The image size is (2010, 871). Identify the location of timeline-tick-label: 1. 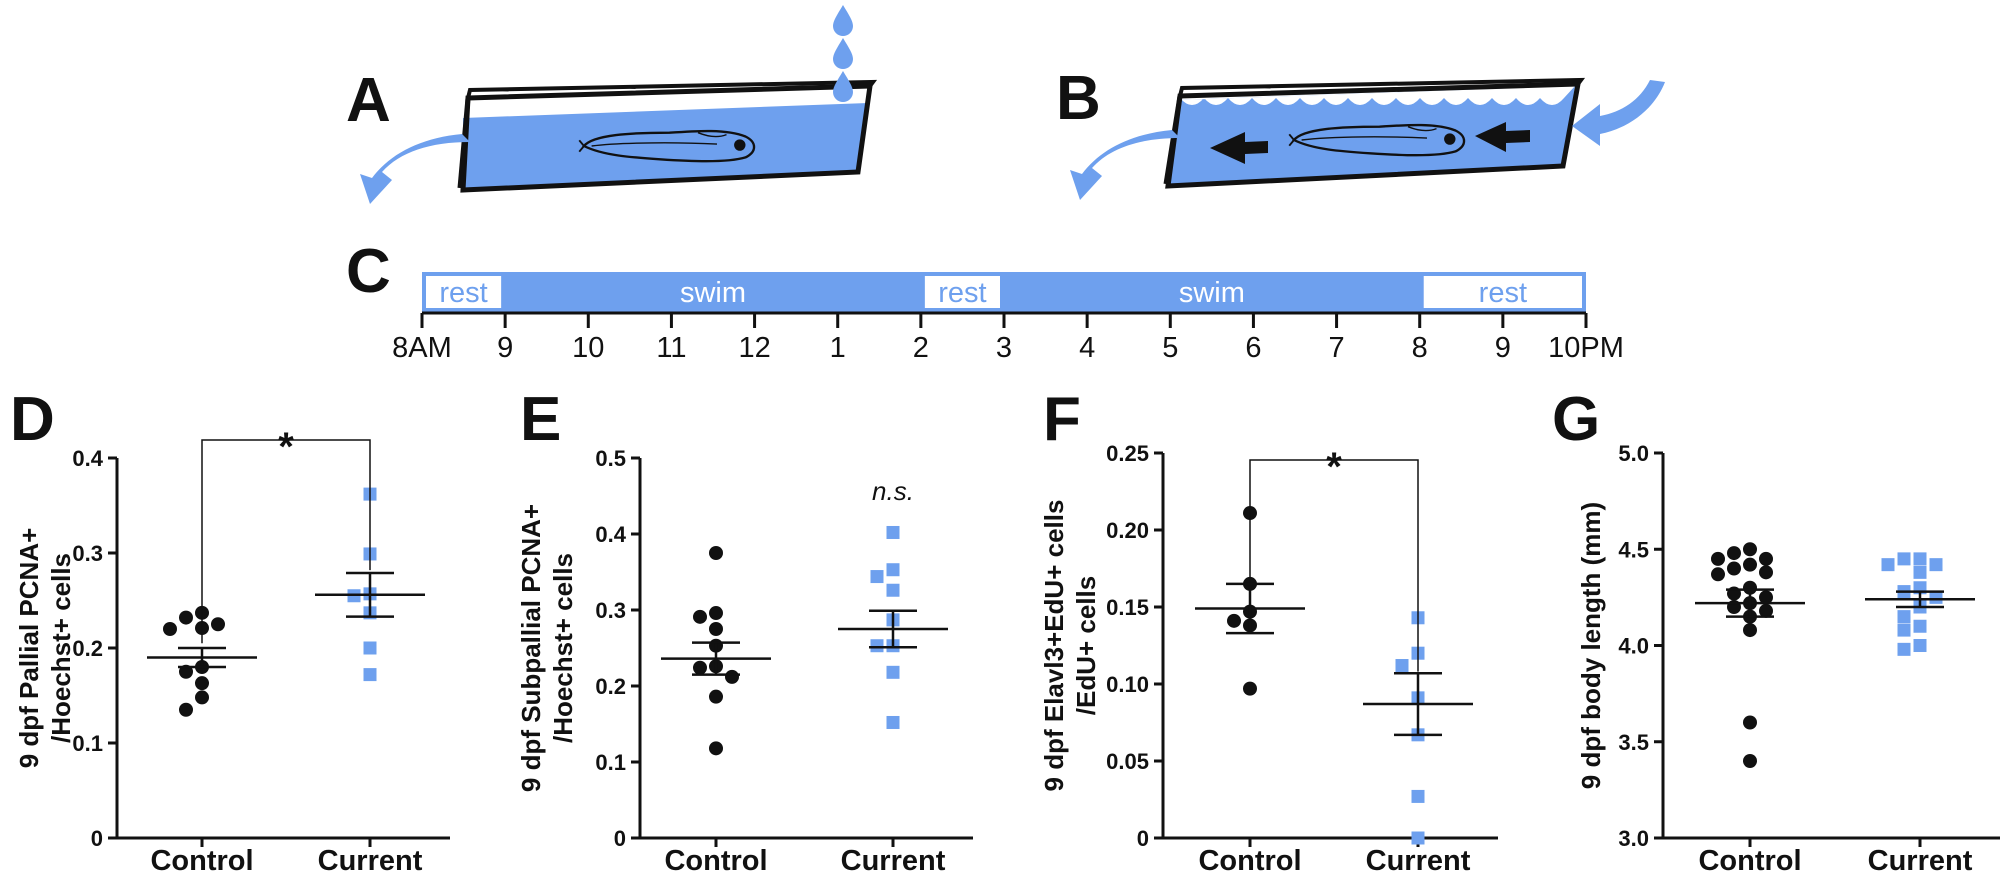
(838, 348).